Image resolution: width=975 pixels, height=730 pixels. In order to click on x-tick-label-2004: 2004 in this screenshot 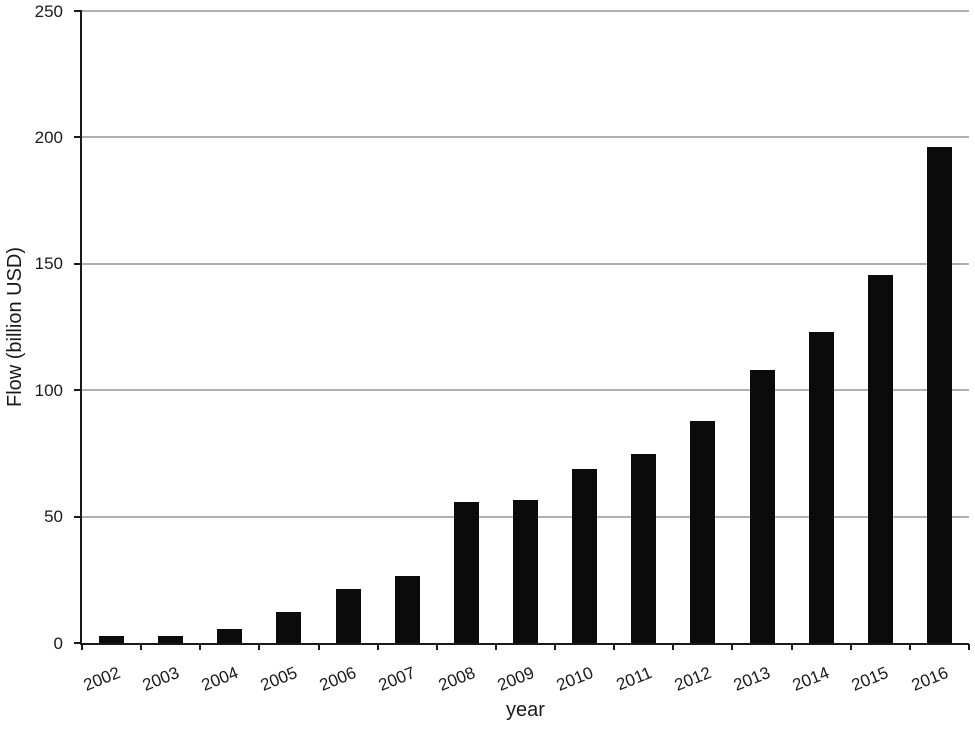, I will do `click(219, 679)`.